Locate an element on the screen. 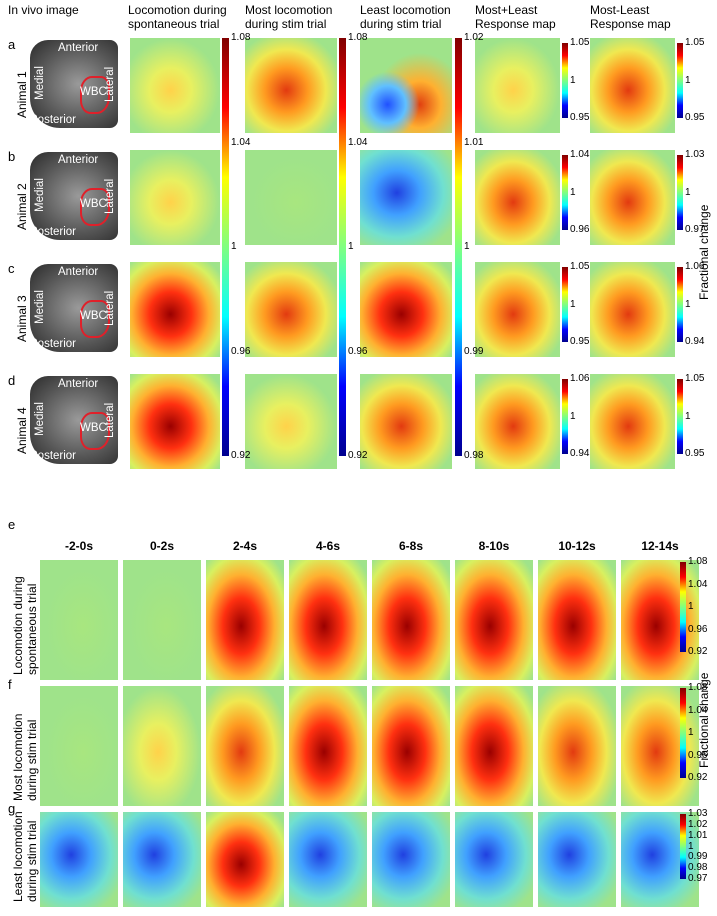 The width and height of the screenshot is (717, 916). row-label: Least locomotion is located at coordinates (18, 856).